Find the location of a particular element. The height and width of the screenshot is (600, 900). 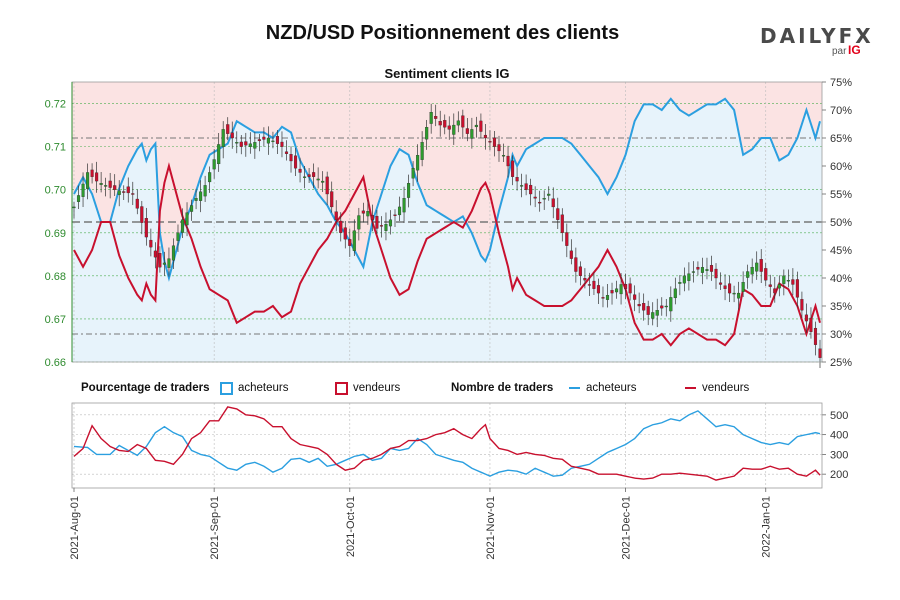

sellers-box-icon is located at coordinates (341, 388).